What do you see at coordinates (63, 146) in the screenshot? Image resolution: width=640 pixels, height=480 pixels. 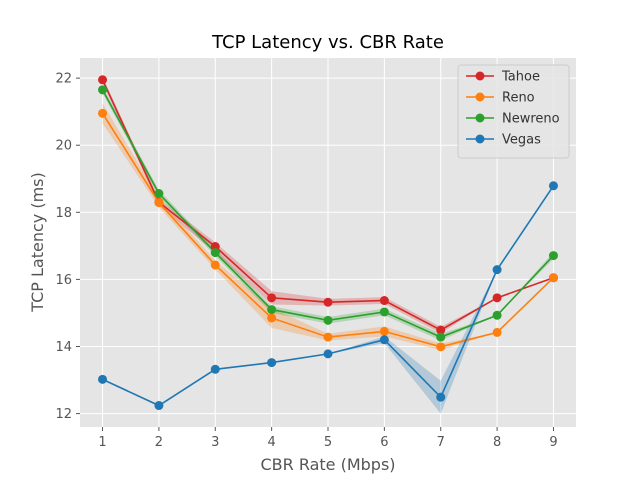 I see `y-tick-label: 20` at bounding box center [63, 146].